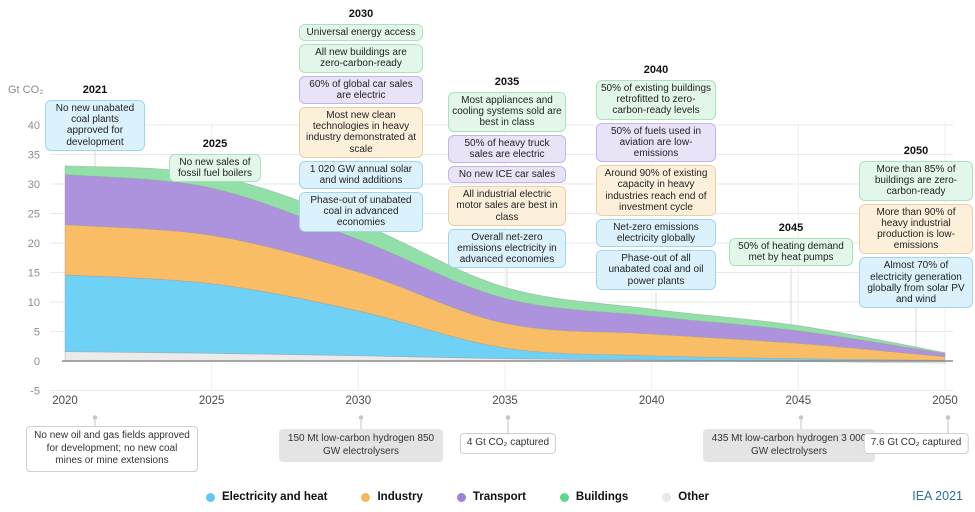 Image resolution: width=975 pixels, height=512 pixels. Describe the element at coordinates (361, 58) in the screenshot. I see `milestone-box: All new buildings are zero-carbon-ready` at that location.